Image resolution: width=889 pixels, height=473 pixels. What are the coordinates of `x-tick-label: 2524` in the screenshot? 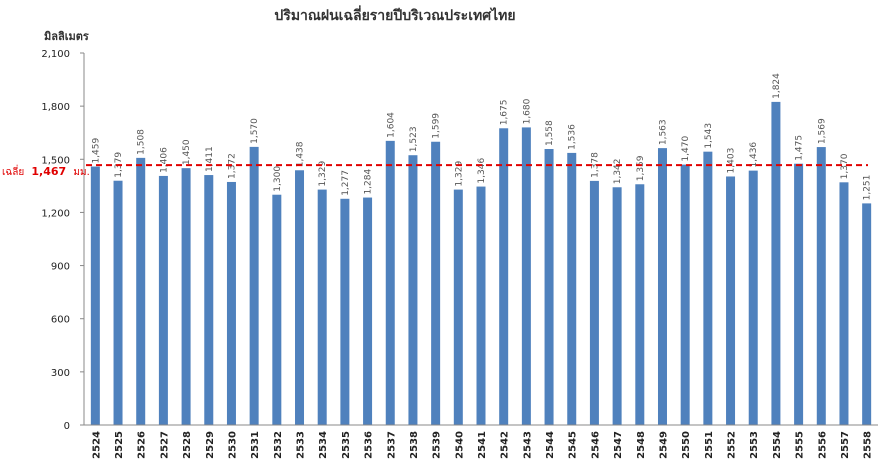 It's located at (96, 445).